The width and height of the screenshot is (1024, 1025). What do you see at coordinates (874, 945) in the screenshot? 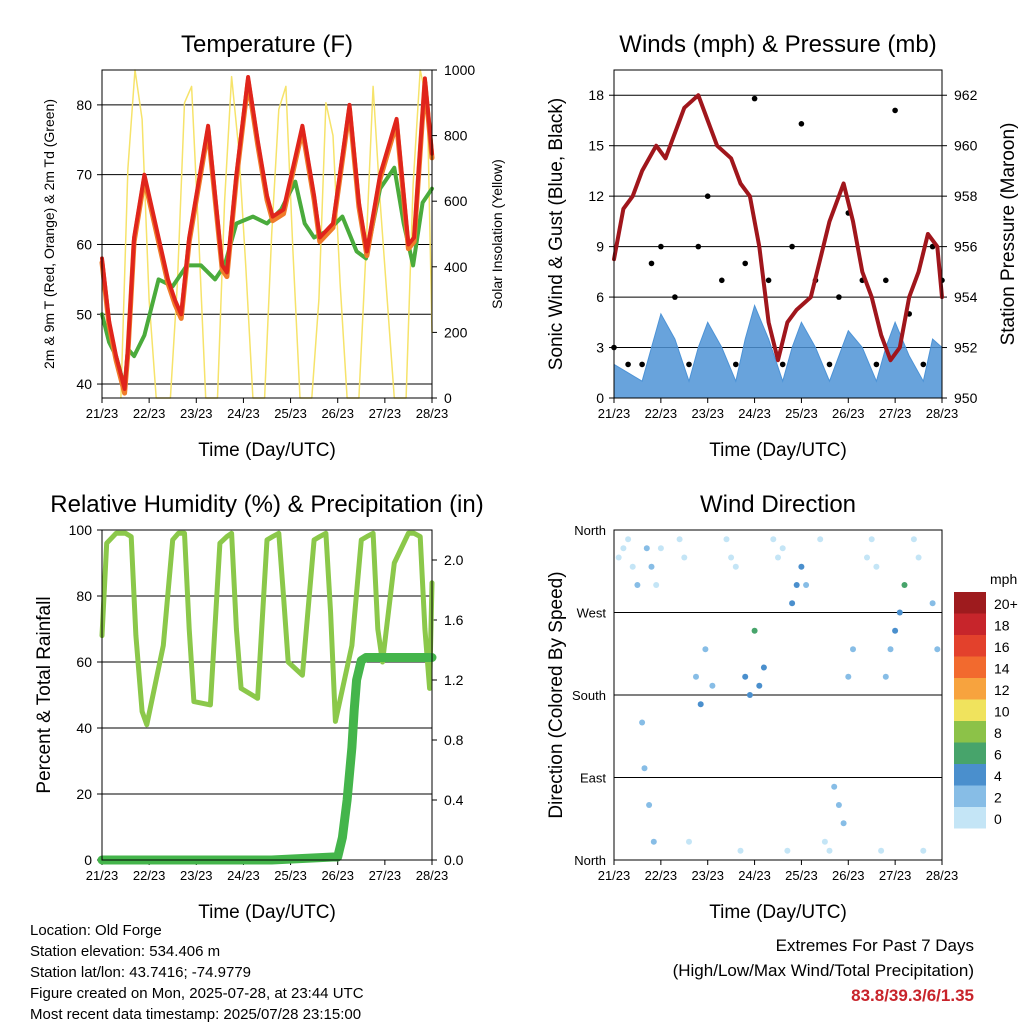
I see `extremes-title: Extremes For Past 7 Days` at bounding box center [874, 945].